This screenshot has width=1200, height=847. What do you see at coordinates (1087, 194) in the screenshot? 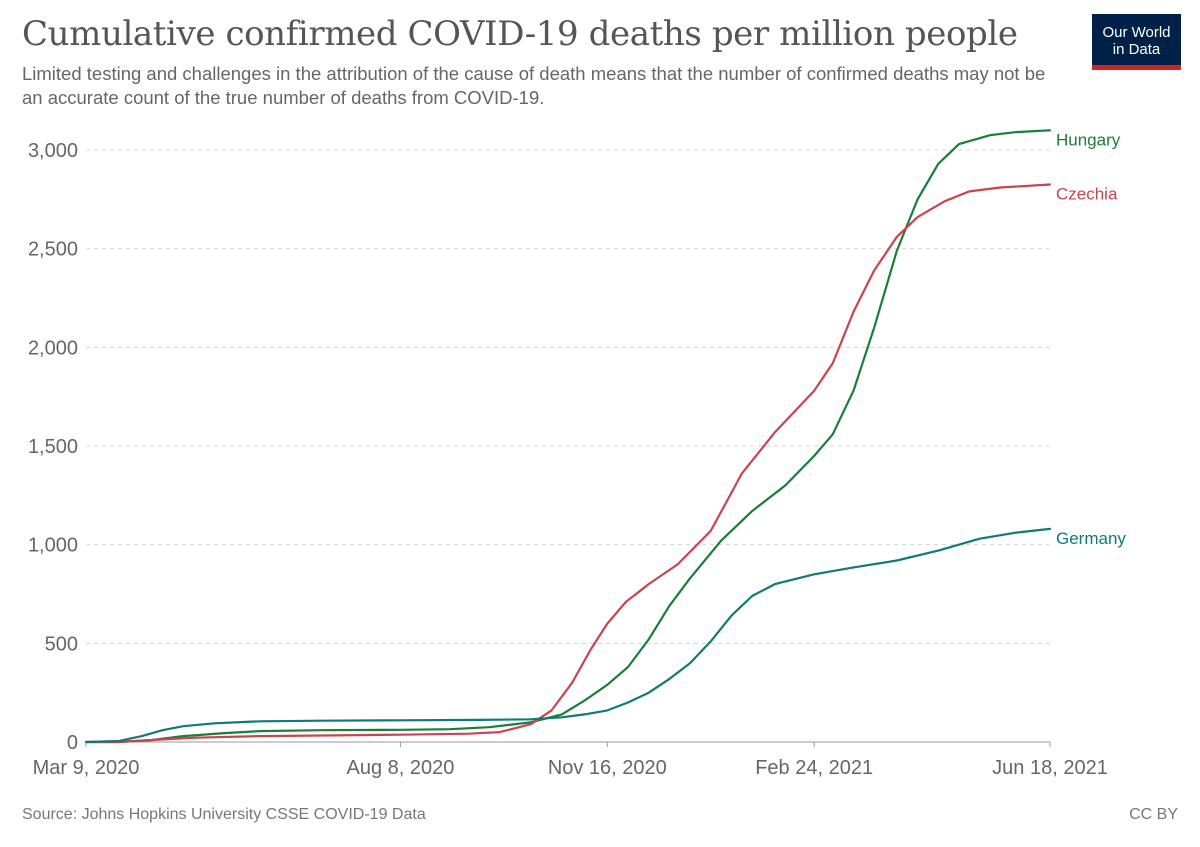
I see `series-label-czechia: Czechia` at bounding box center [1087, 194].